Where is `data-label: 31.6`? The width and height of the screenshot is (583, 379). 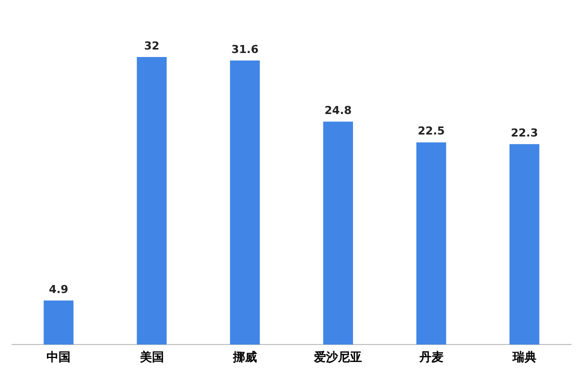 data-label: 31.6 is located at coordinates (245, 49).